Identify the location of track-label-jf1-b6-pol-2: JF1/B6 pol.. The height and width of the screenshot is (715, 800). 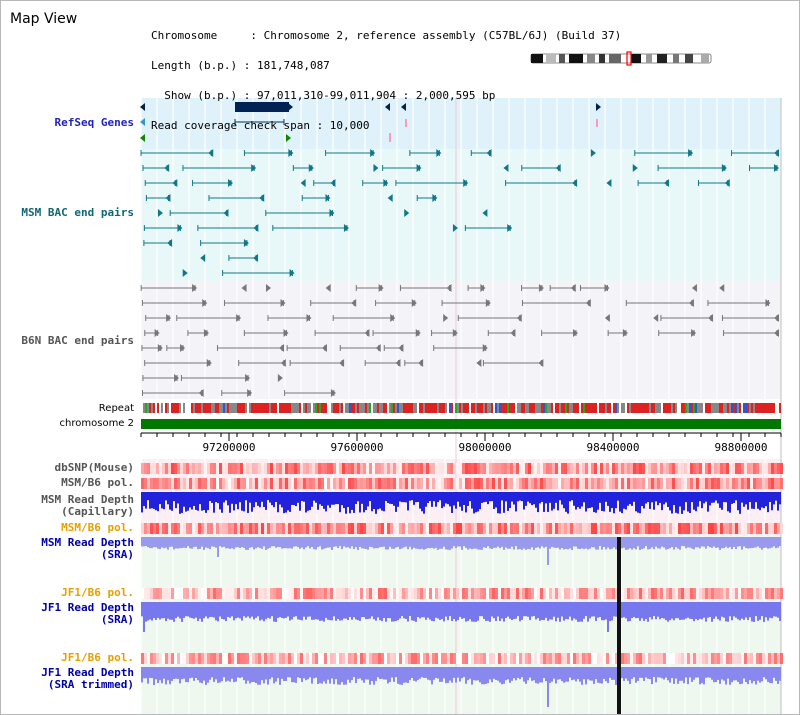
(97, 657).